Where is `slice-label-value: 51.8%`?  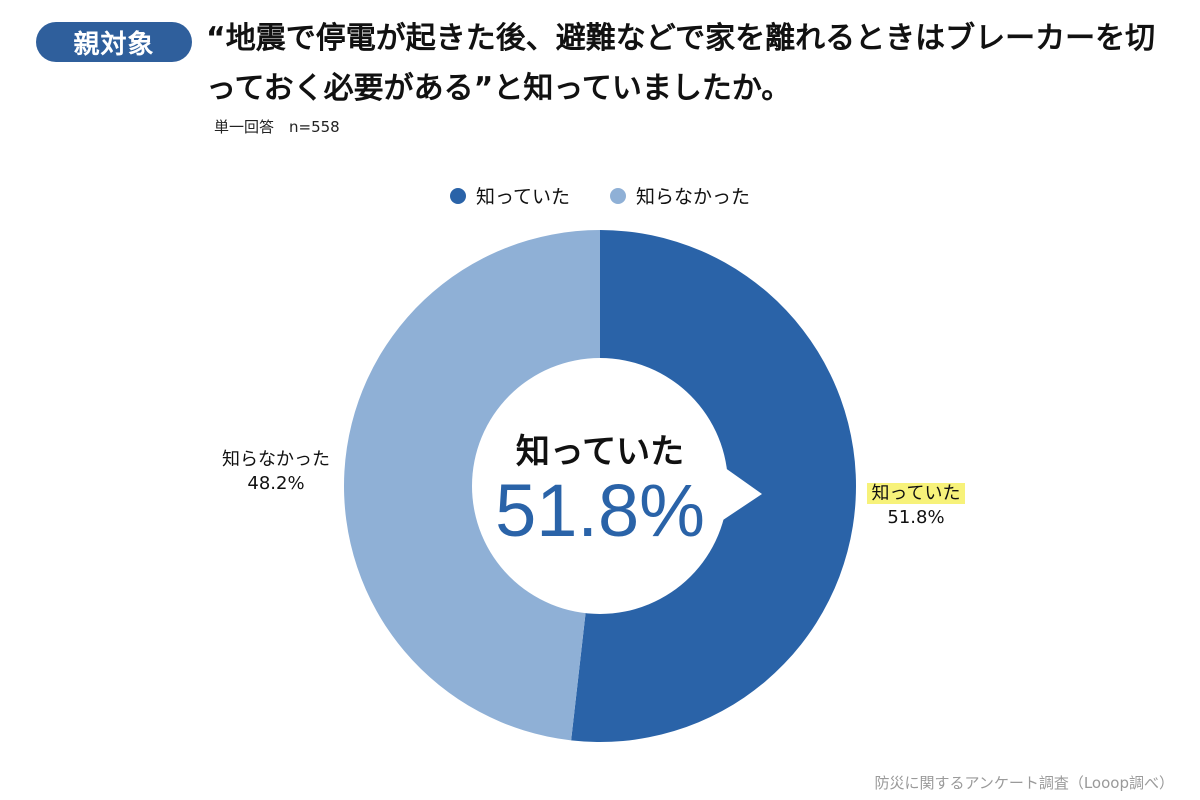
slice-label-value: 51.8% is located at coordinates (916, 517).